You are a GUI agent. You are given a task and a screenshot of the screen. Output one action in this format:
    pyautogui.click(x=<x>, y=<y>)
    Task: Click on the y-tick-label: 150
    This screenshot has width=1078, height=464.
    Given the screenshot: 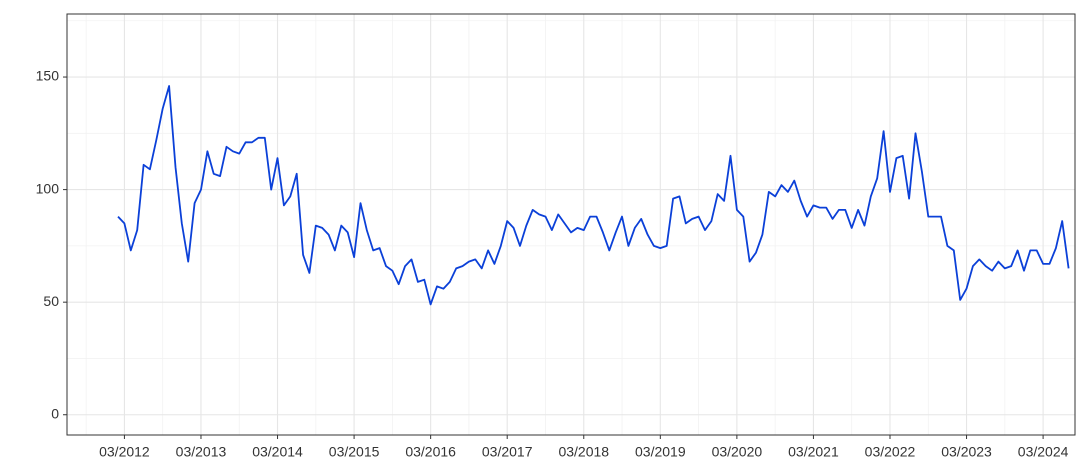 What is the action you would take?
    pyautogui.click(x=48, y=76)
    